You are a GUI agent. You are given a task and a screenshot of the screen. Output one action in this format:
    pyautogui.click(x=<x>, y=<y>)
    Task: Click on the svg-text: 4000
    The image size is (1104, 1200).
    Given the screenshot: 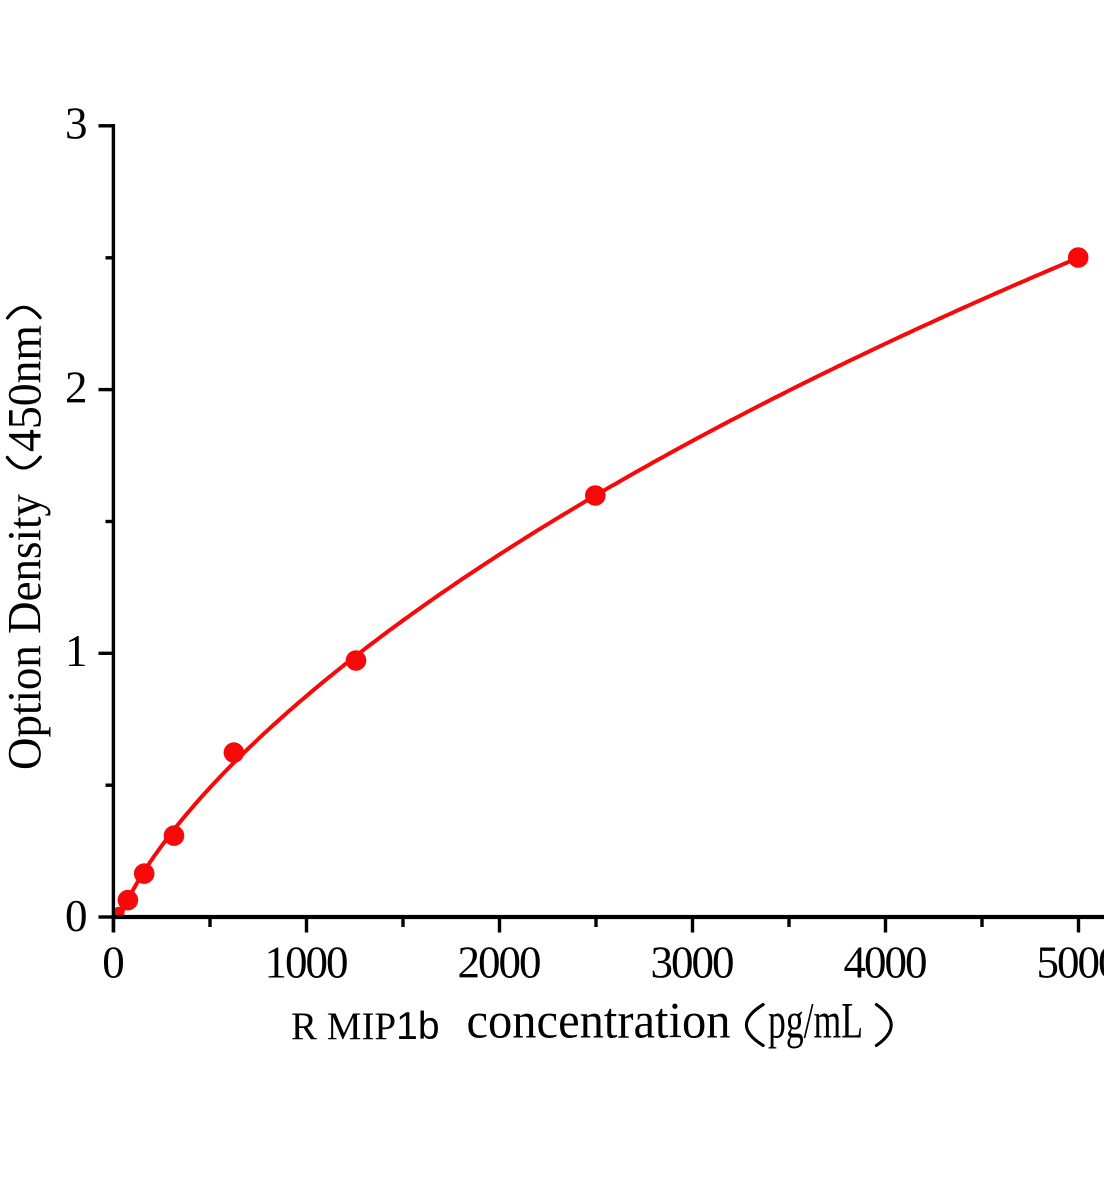 What is the action you would take?
    pyautogui.click(x=886, y=963)
    